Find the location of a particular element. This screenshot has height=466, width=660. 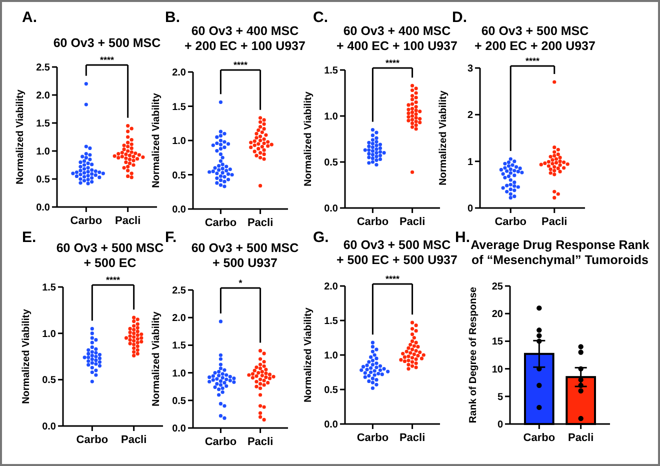

chart-title: 60 Ov3 + 500 MSC is located at coordinates (107, 43).